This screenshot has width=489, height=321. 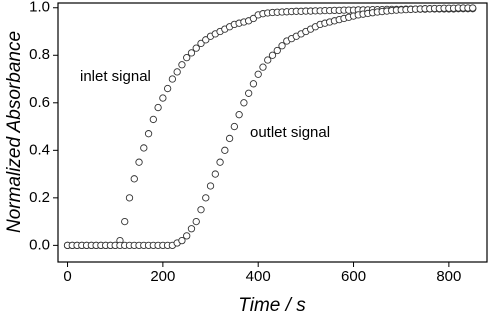 I want to click on y-tick-label: 1.0, so click(x=39, y=8).